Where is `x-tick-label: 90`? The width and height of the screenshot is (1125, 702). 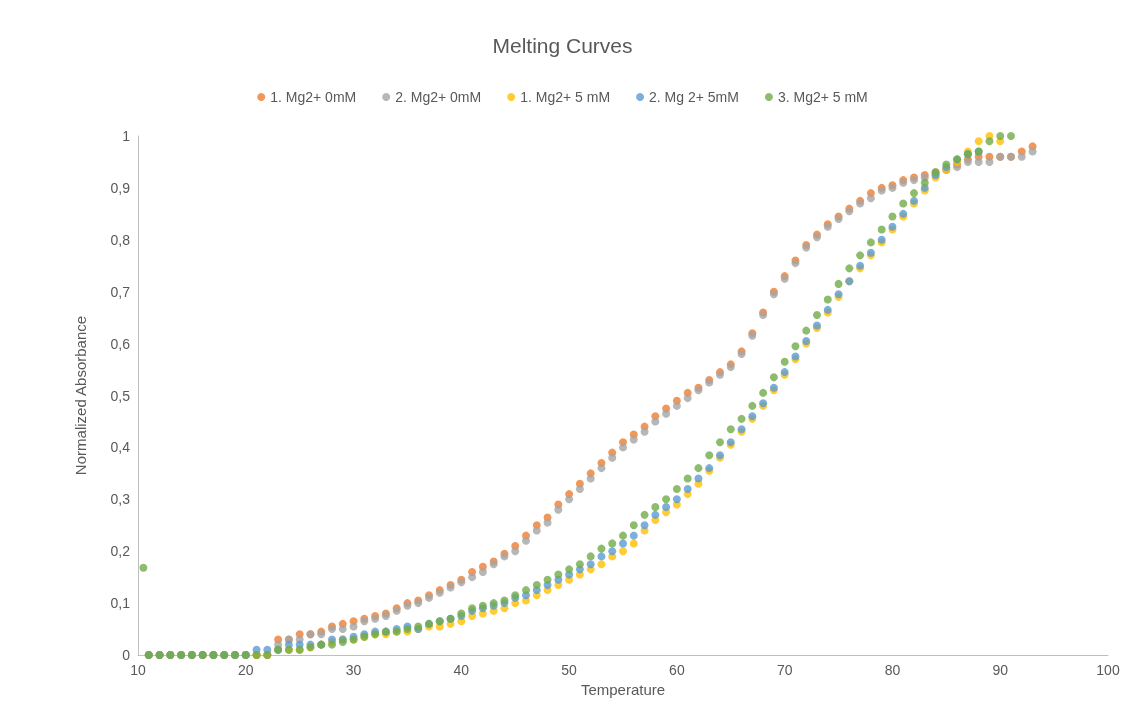 x-tick-label: 90 is located at coordinates (1000, 670).